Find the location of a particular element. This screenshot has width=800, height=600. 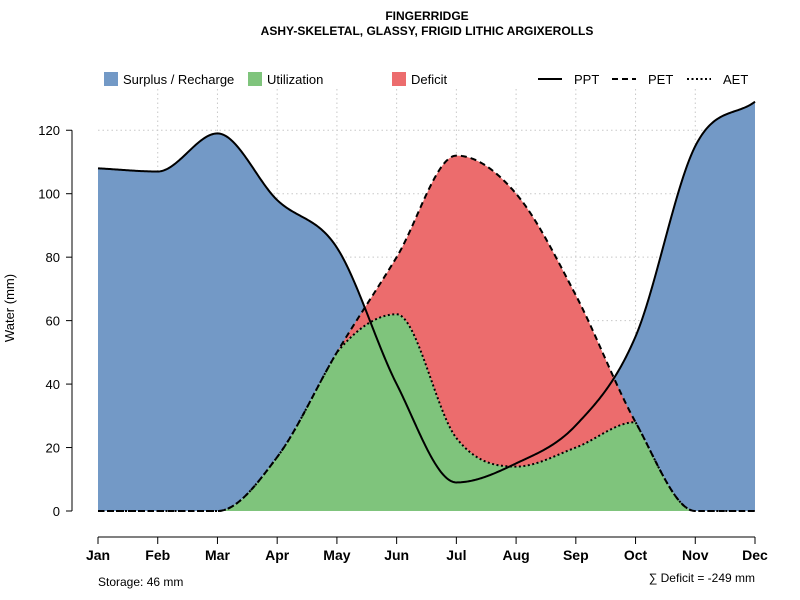

legend-swatch-deficit is located at coordinates (399, 79).